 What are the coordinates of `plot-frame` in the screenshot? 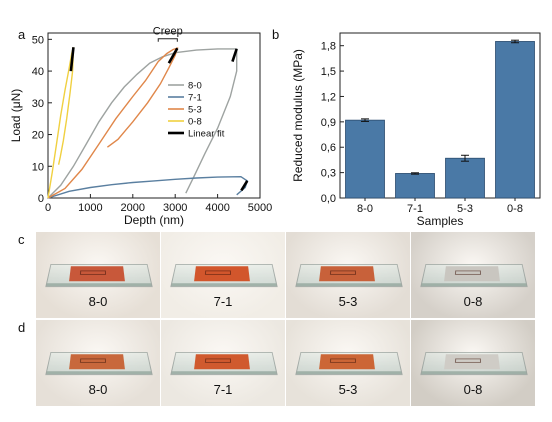 It's located at (440, 115).